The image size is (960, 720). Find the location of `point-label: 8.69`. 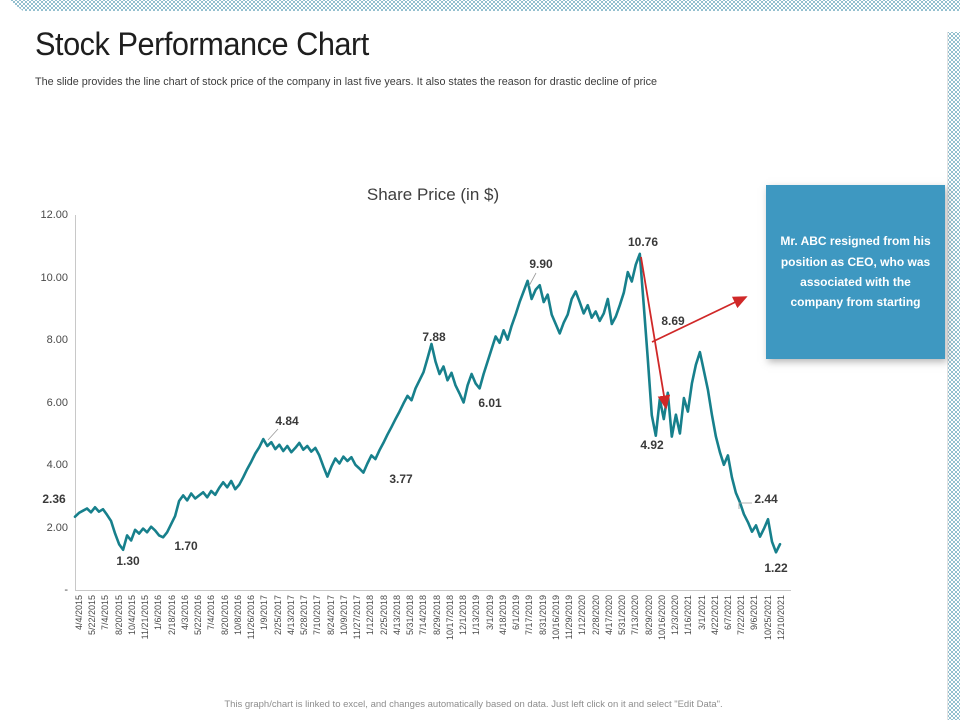

point-label: 8.69 is located at coordinates (673, 321).